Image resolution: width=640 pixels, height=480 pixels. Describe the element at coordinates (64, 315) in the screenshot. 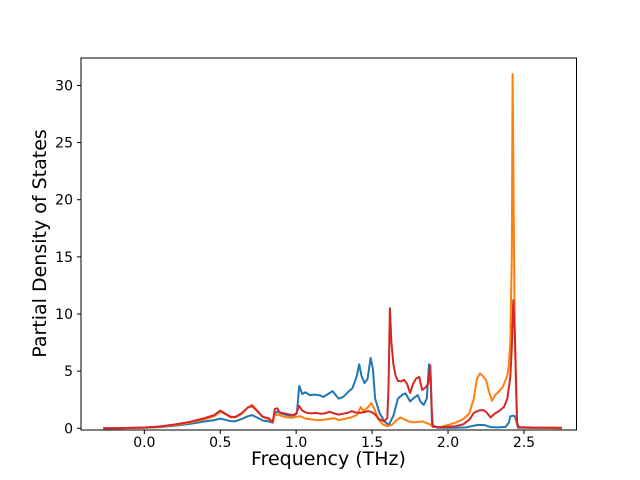

I see `y-tick-label: 10` at that location.